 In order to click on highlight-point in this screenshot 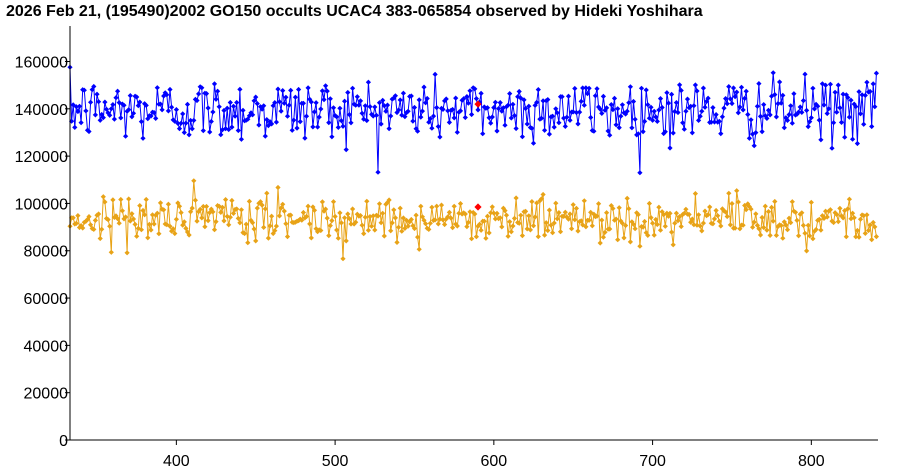, I will do `click(478, 207)`.